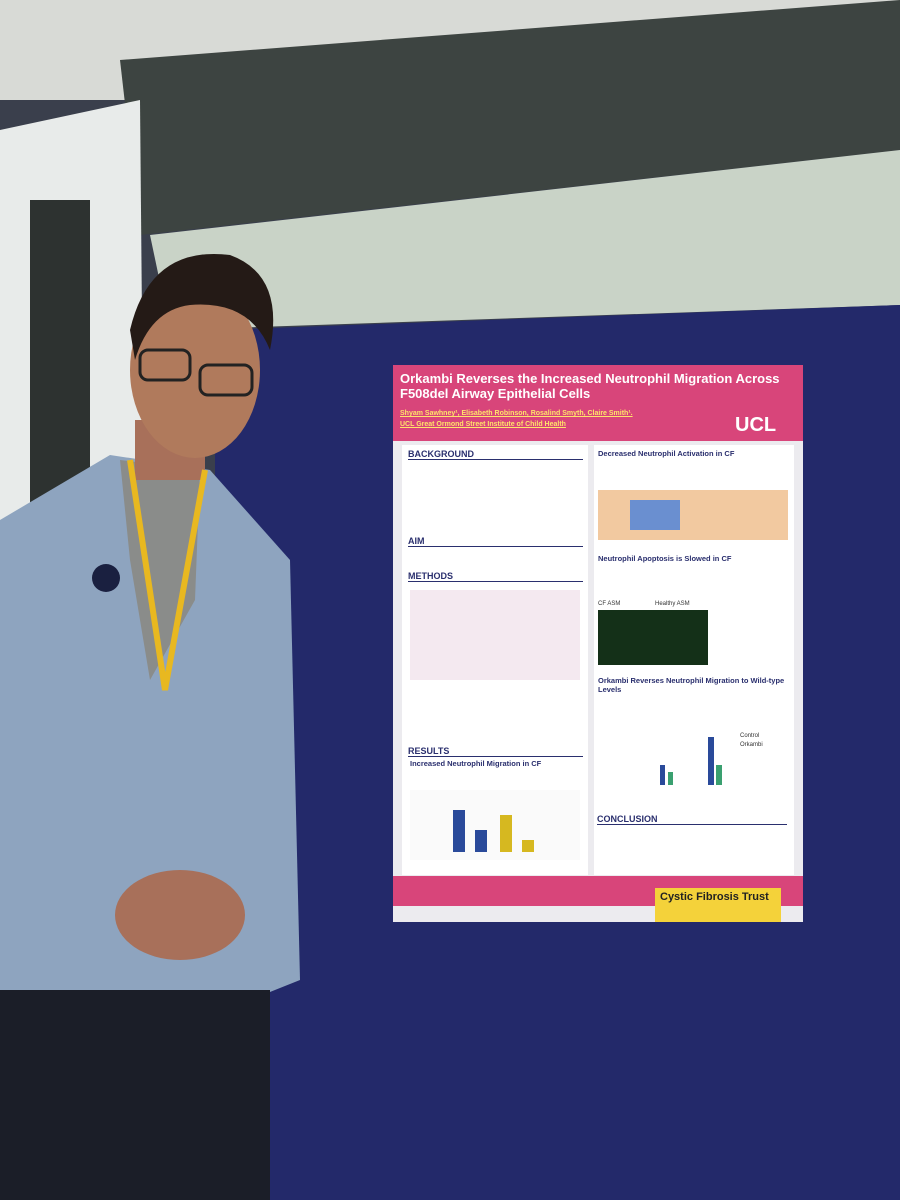 This screenshot has height=1200, width=900. I want to click on trousers, so click(135, 1095).